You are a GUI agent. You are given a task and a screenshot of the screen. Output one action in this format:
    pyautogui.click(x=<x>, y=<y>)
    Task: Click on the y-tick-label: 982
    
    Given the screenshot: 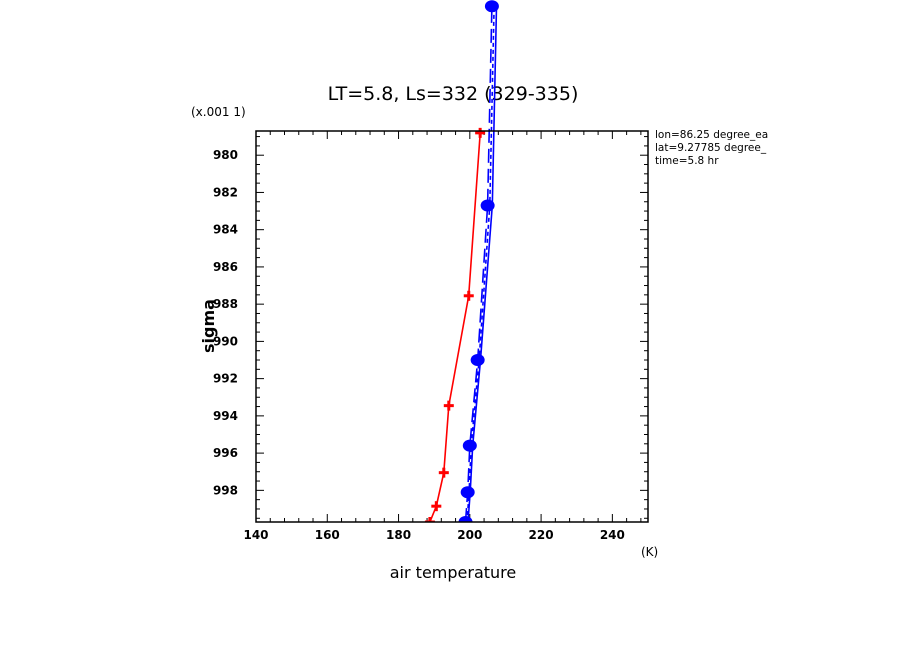 What is the action you would take?
    pyautogui.click(x=225, y=192)
    